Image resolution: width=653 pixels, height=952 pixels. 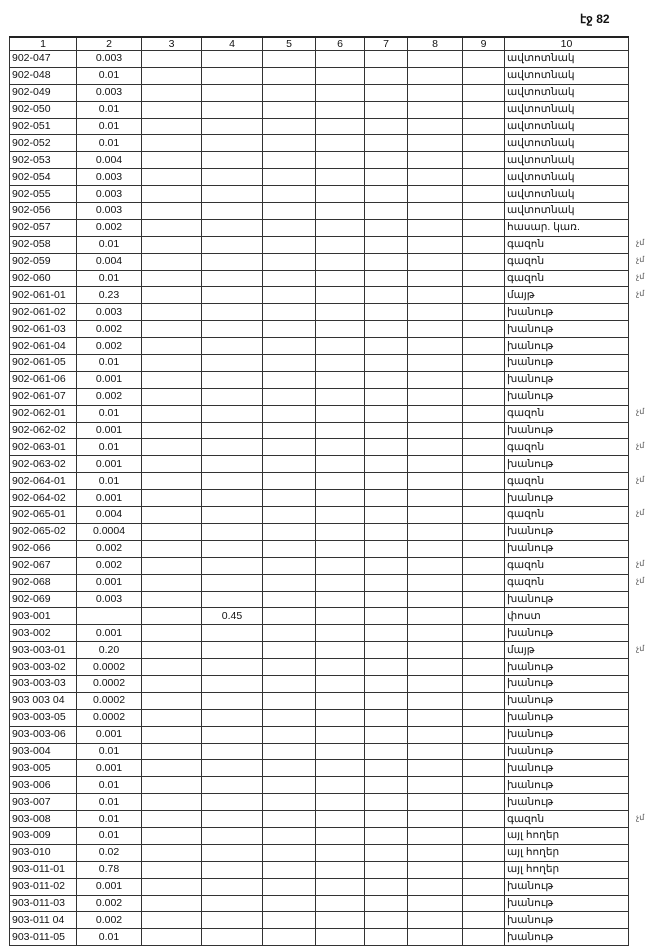 What do you see at coordinates (319, 379) in the screenshot?
I see `table-row: 902-061-06 0.001 խանութ` at bounding box center [319, 379].